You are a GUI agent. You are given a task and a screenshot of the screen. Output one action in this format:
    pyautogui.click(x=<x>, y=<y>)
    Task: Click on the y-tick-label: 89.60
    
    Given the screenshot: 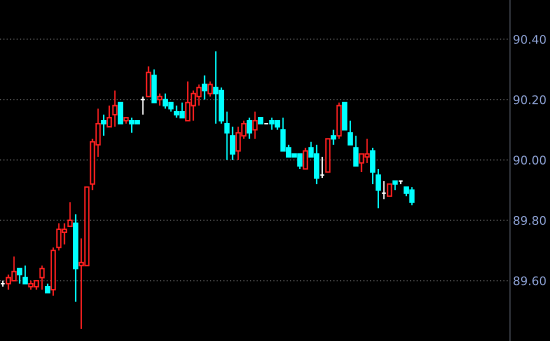 What is the action you would take?
    pyautogui.click(x=530, y=281)
    